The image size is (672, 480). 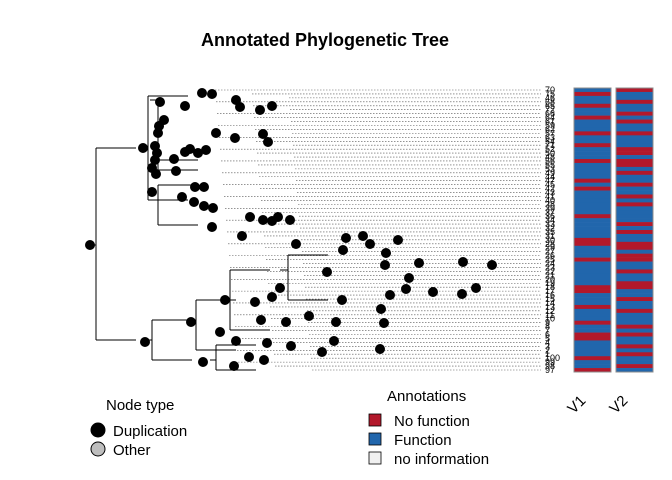 I want to click on duplication-marker, so click(x=98, y=430).